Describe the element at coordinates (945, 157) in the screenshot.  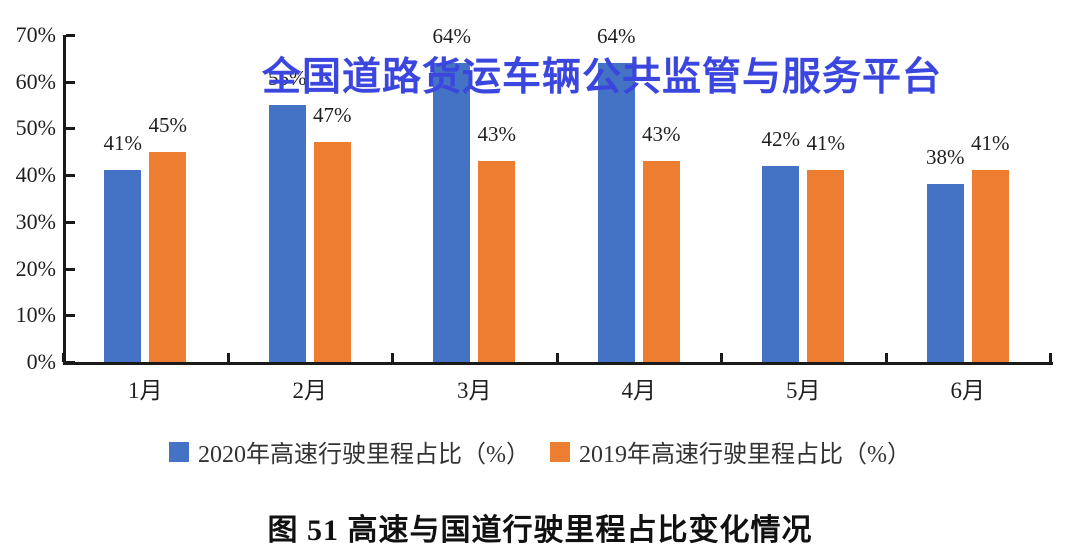
I see `bar-value-label: 38%` at that location.